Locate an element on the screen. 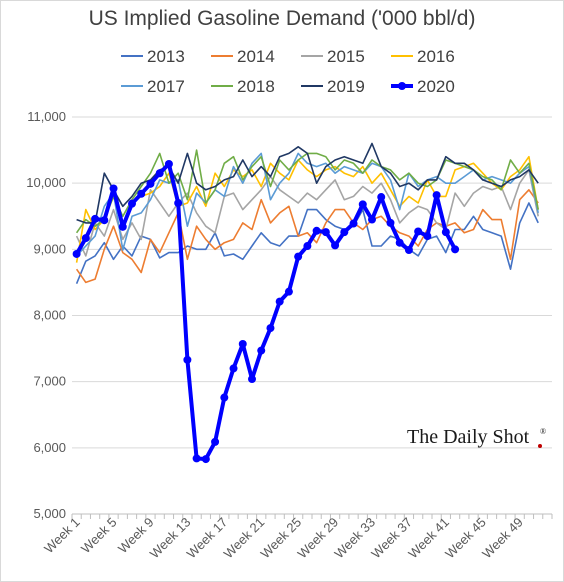 Image resolution: width=564 pixels, height=582 pixels. legend-item-2019: 2019 is located at coordinates (333, 86).